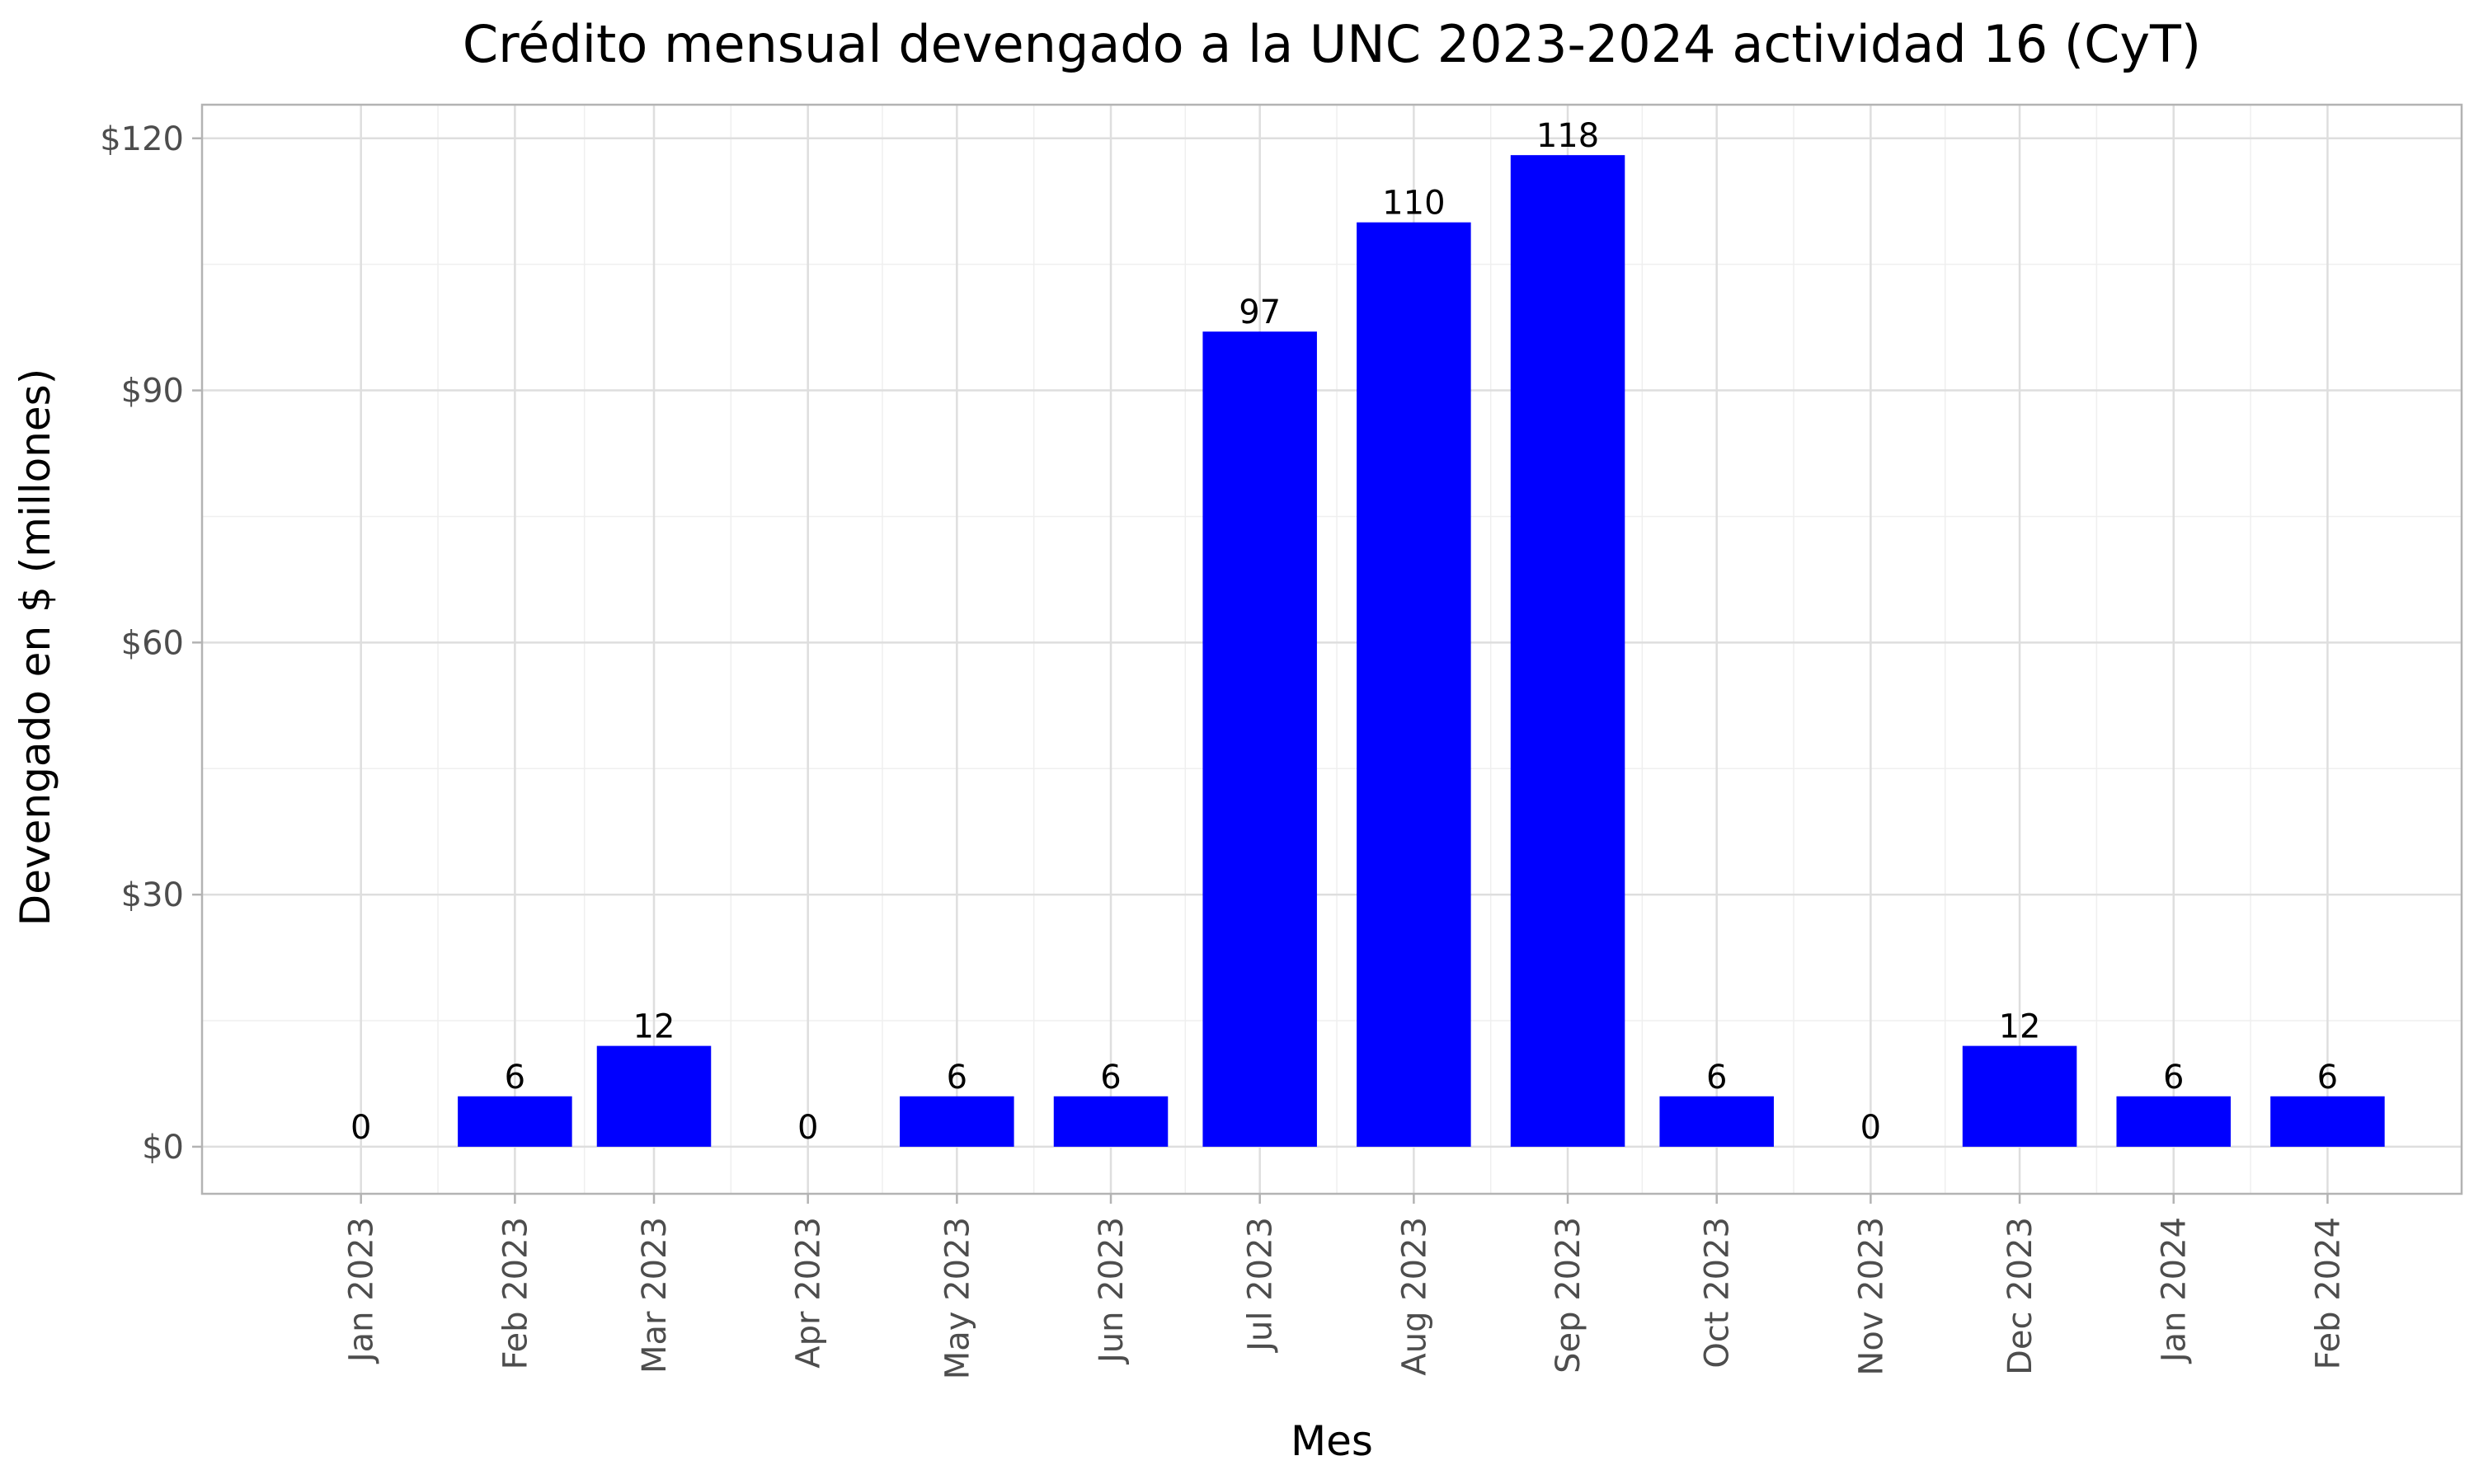 This screenshot has height=1484, width=2474. Describe the element at coordinates (957, 1298) in the screenshot. I see `x-tick-label-4: May 2023` at that location.